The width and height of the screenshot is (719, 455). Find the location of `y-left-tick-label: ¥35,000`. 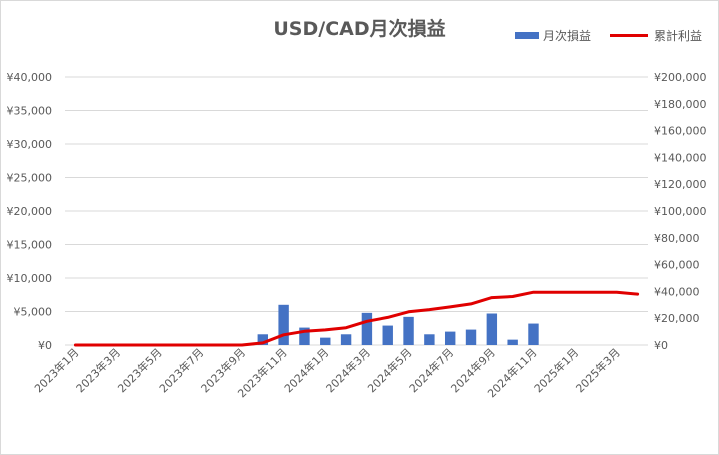

y-left-tick-label: ¥35,000 is located at coordinates (30, 111).